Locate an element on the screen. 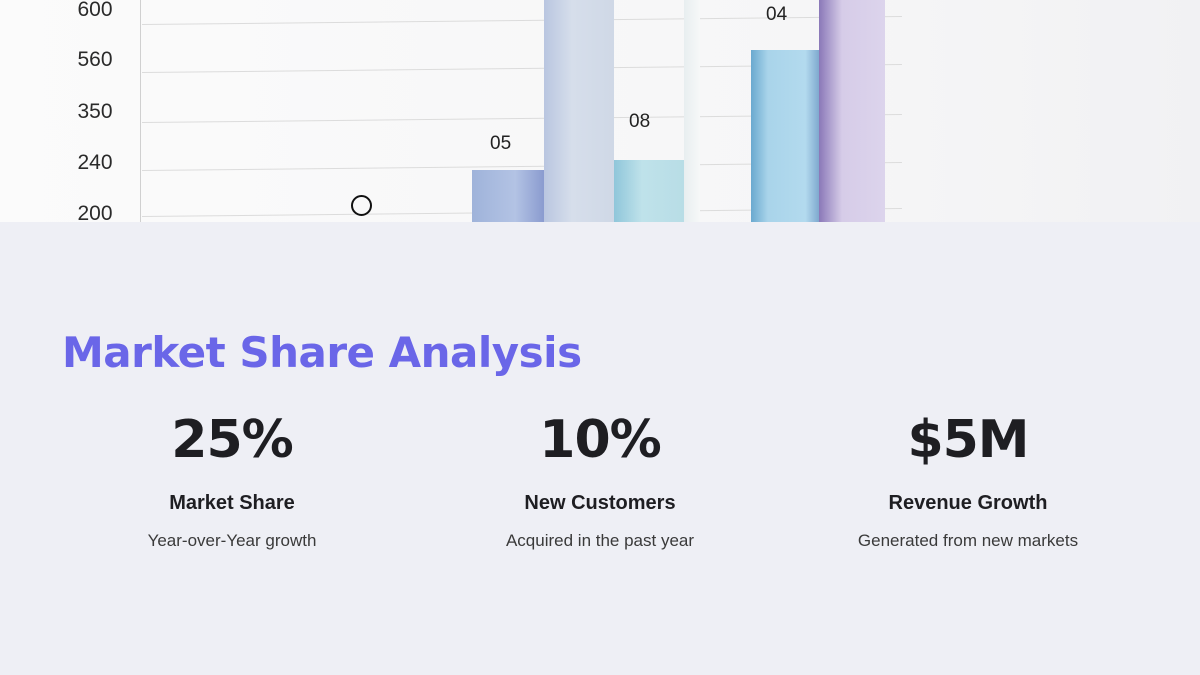  stat-value: 25% is located at coordinates (232, 440).